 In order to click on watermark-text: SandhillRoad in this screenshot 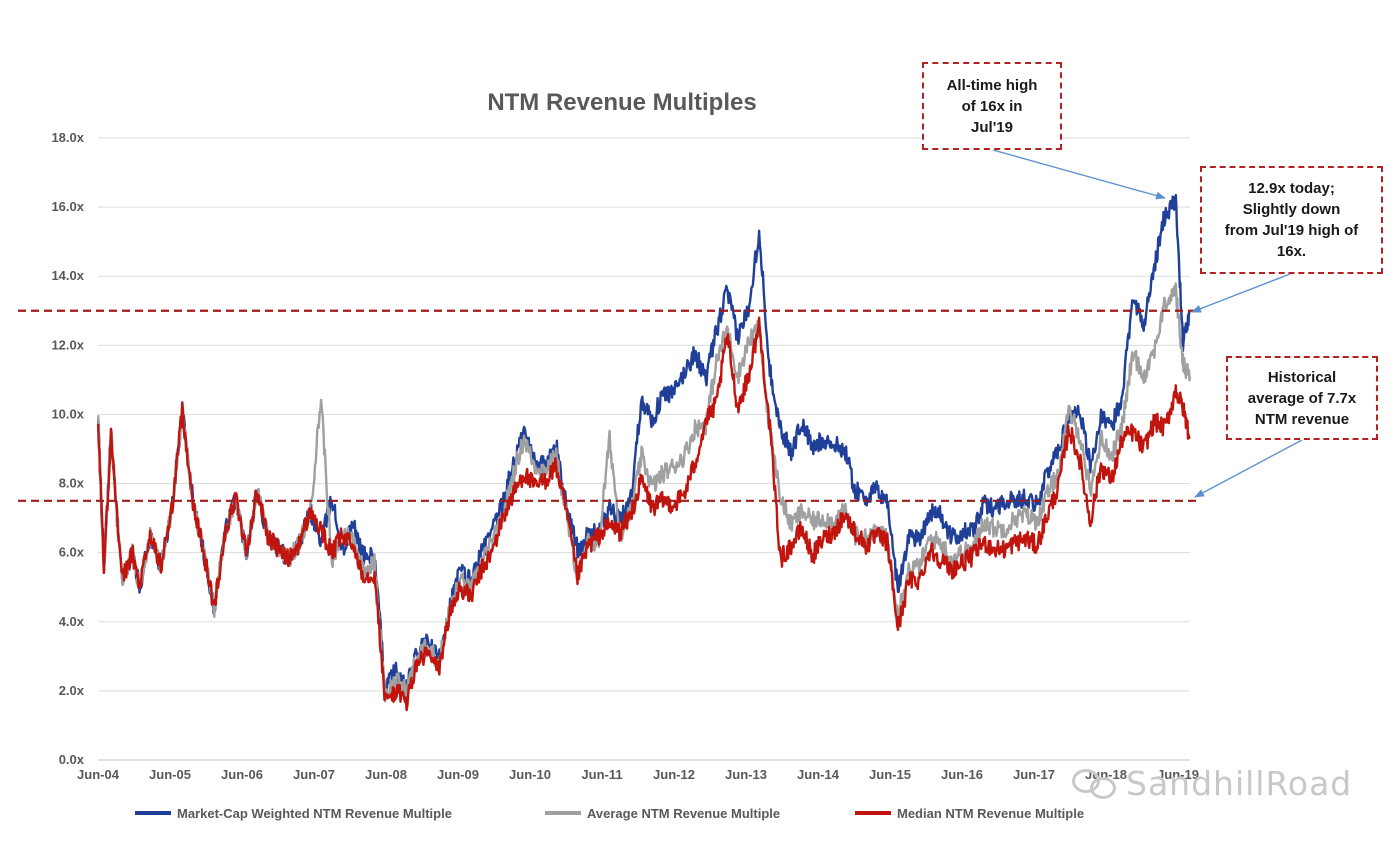, I will do `click(1239, 783)`.